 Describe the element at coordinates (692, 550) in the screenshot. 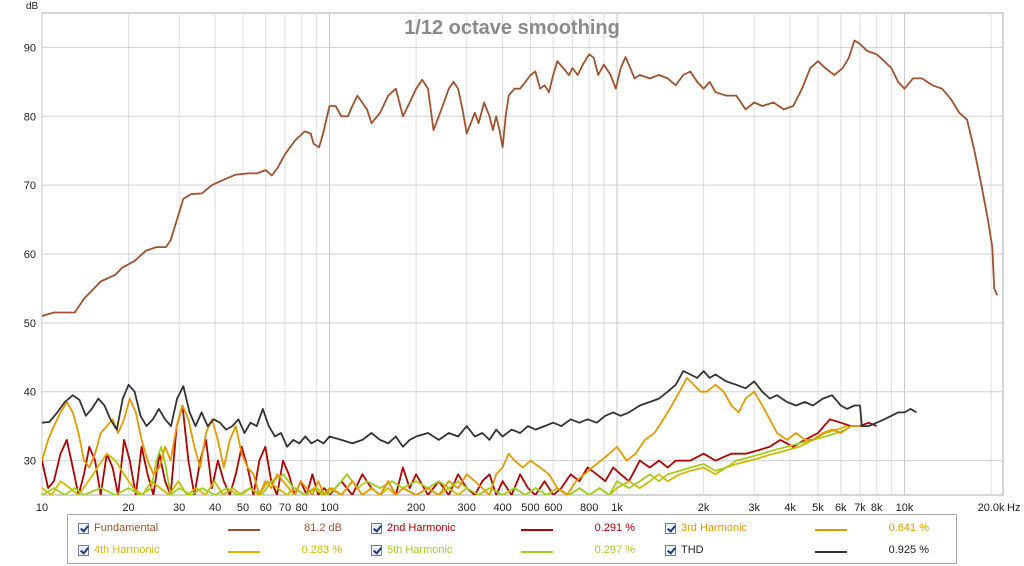

I see `legend-series-name: THD` at that location.